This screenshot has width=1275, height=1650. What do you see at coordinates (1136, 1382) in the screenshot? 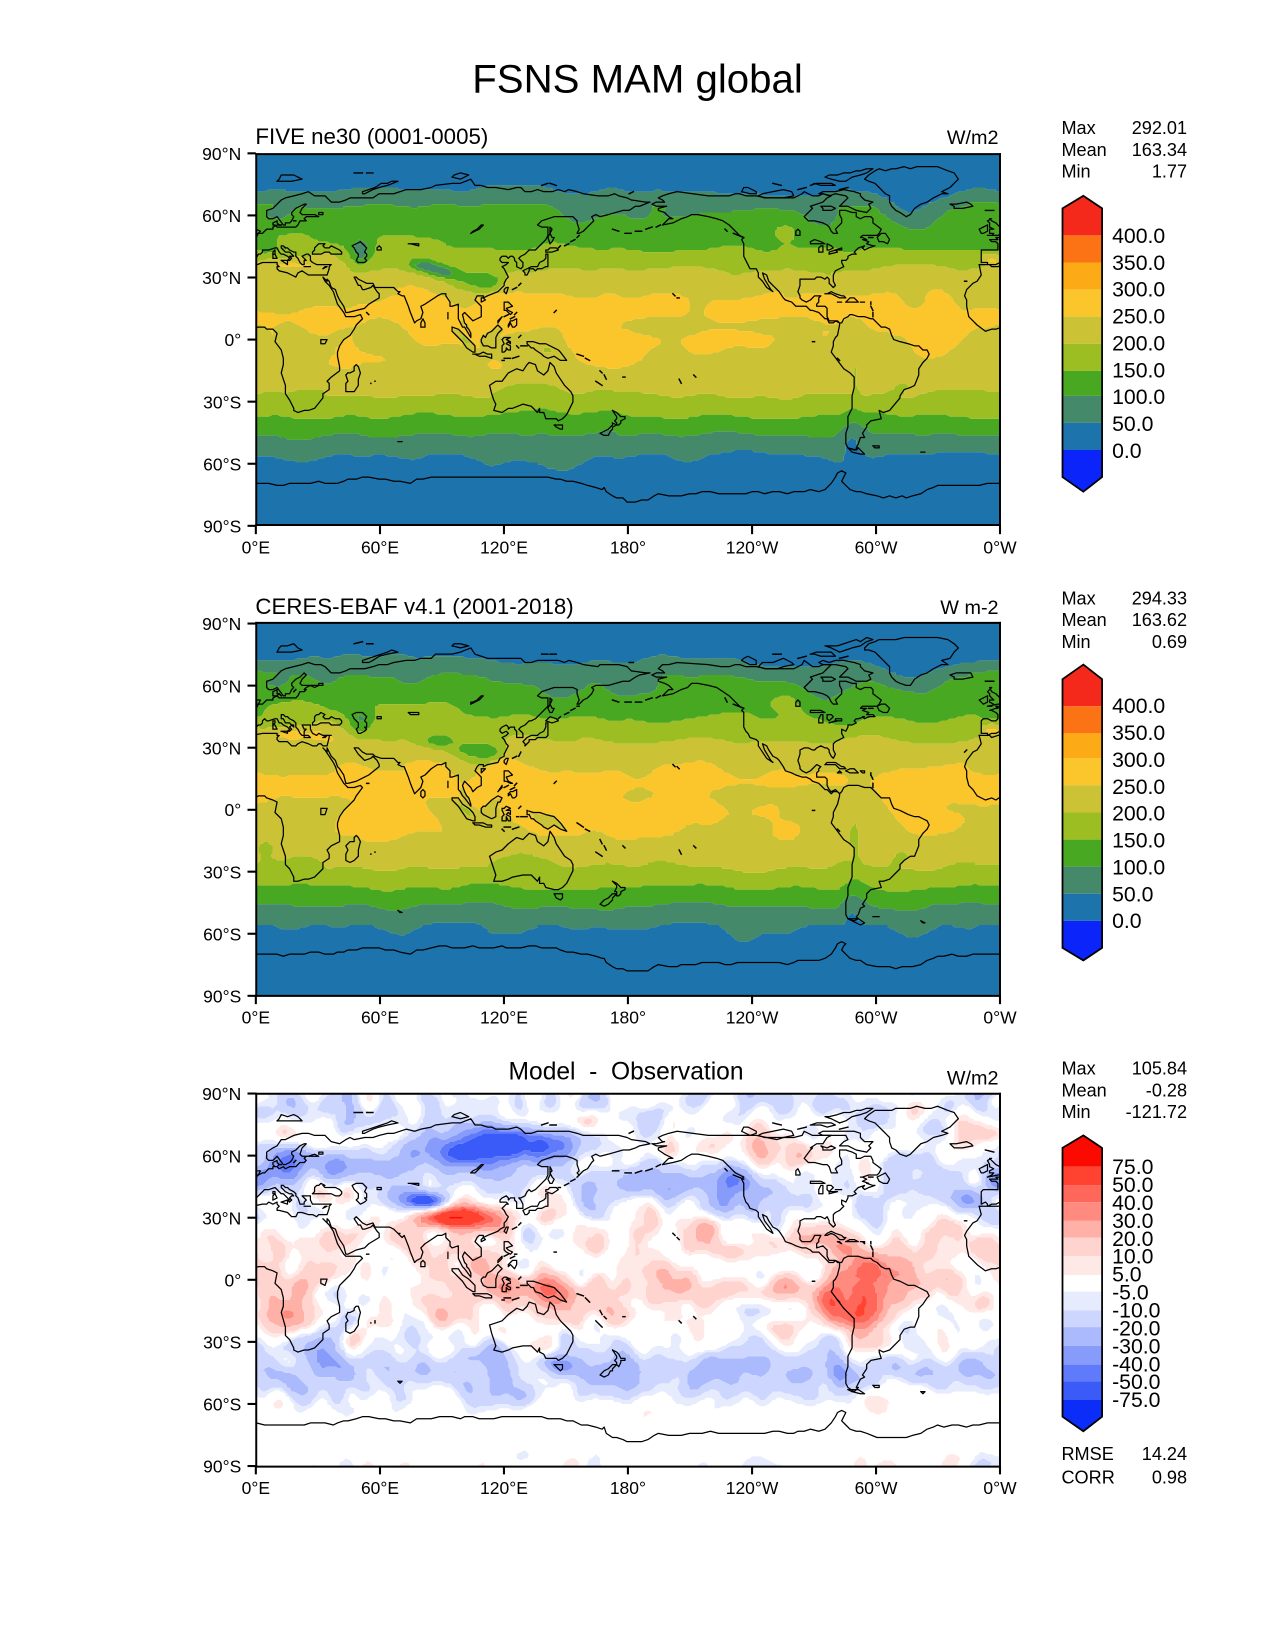
I see `svg-text: -50.0` at bounding box center [1136, 1382].